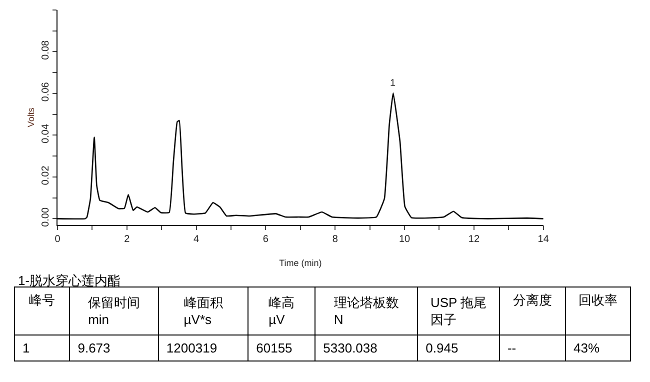 This screenshot has width=650, height=382. I want to click on text: 峰高, so click(281, 302).